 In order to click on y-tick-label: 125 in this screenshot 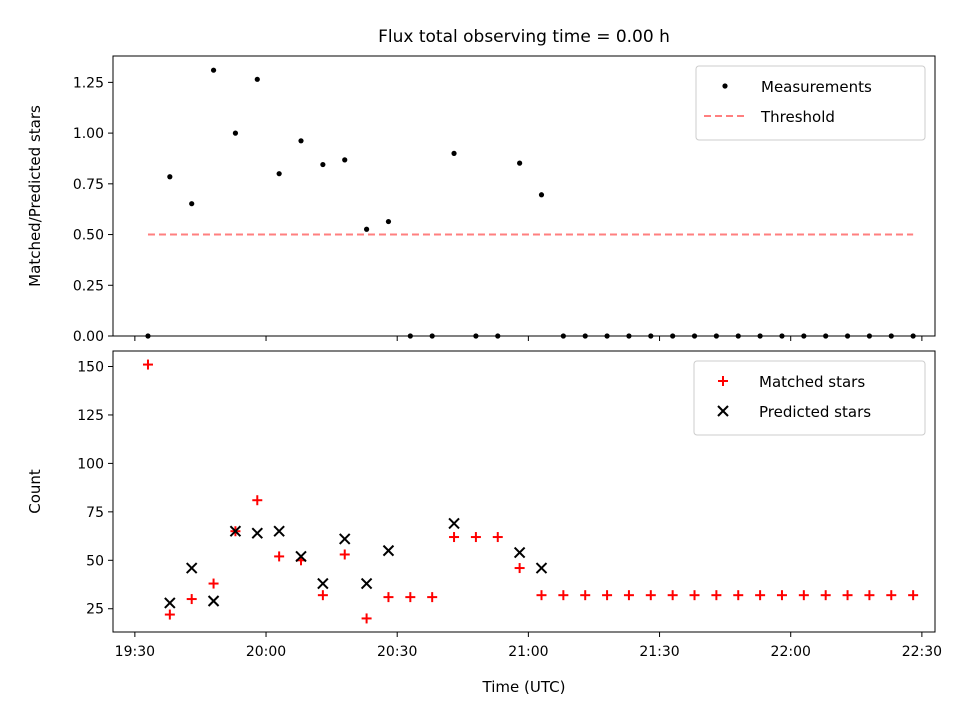, I will do `click(90, 416)`.